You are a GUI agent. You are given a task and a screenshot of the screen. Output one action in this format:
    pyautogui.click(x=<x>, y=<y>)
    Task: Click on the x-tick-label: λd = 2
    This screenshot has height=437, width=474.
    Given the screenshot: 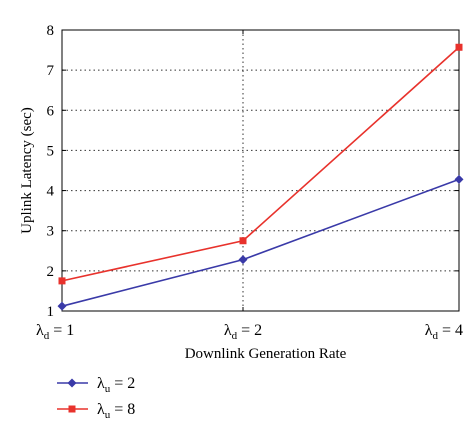 What is the action you would take?
    pyautogui.click(x=243, y=332)
    